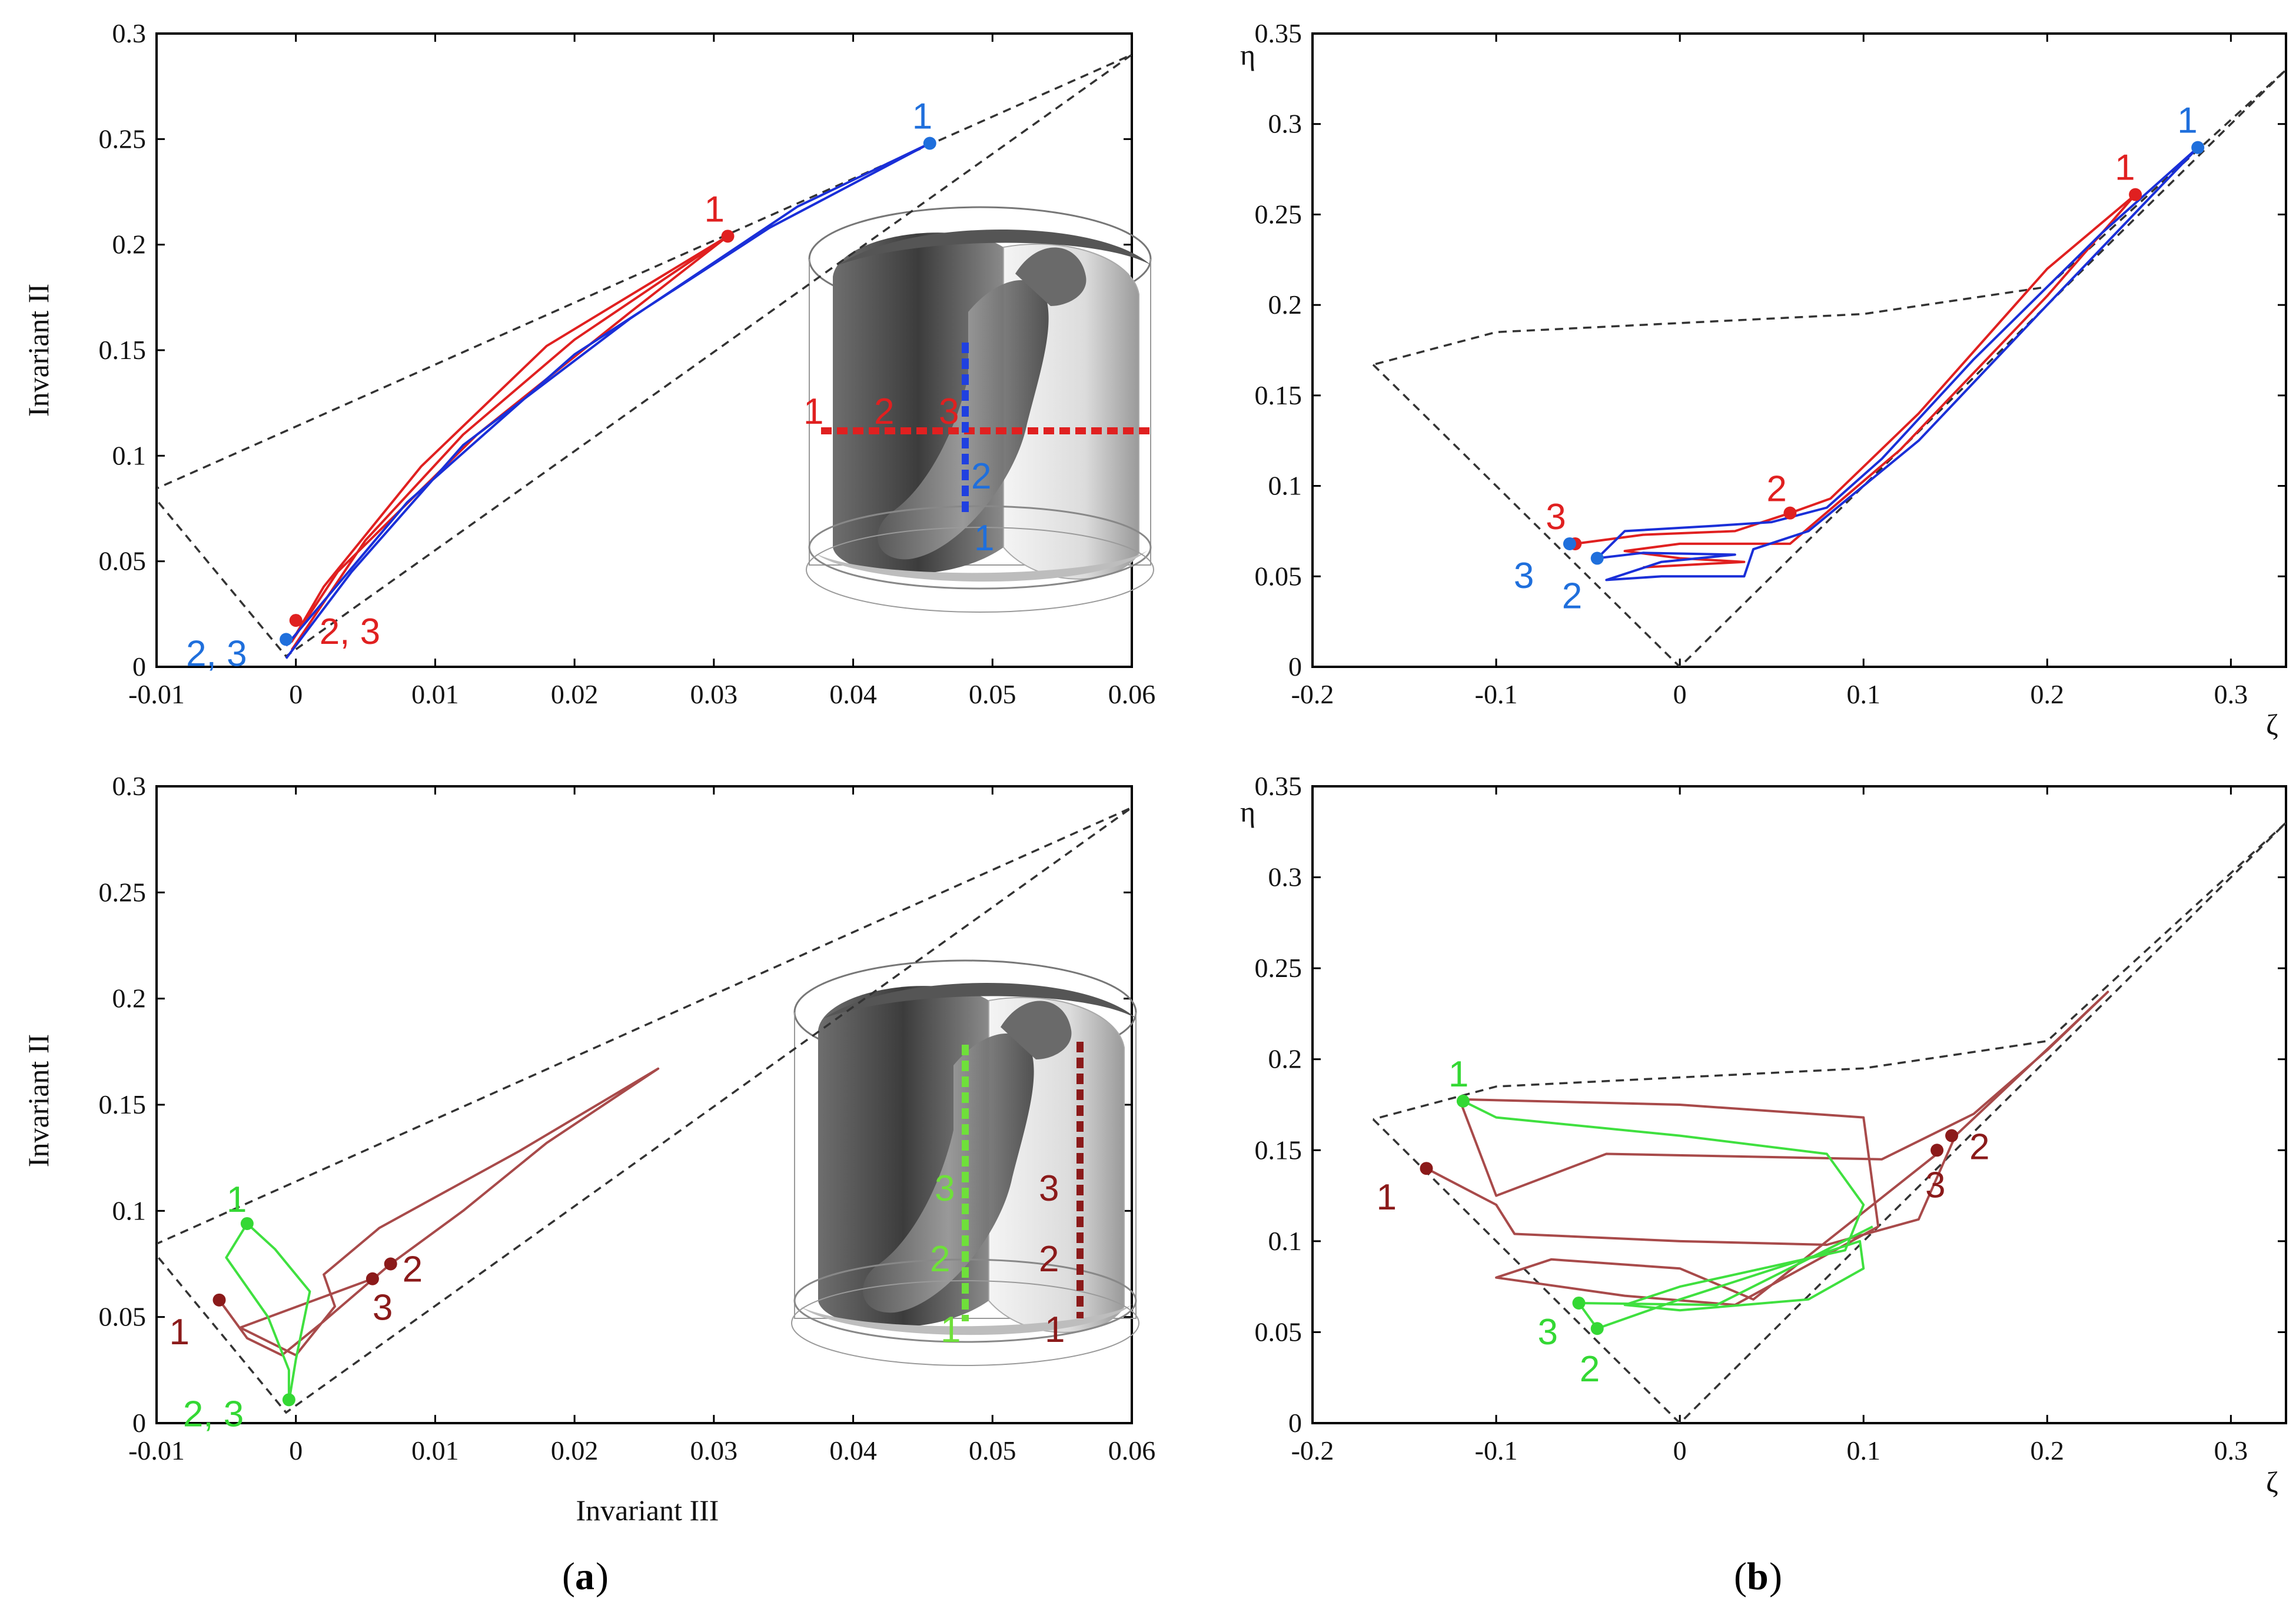 The width and height of the screenshot is (2296, 1615). I want to click on inset-darkred-label-3: 3, so click(1049, 1188).